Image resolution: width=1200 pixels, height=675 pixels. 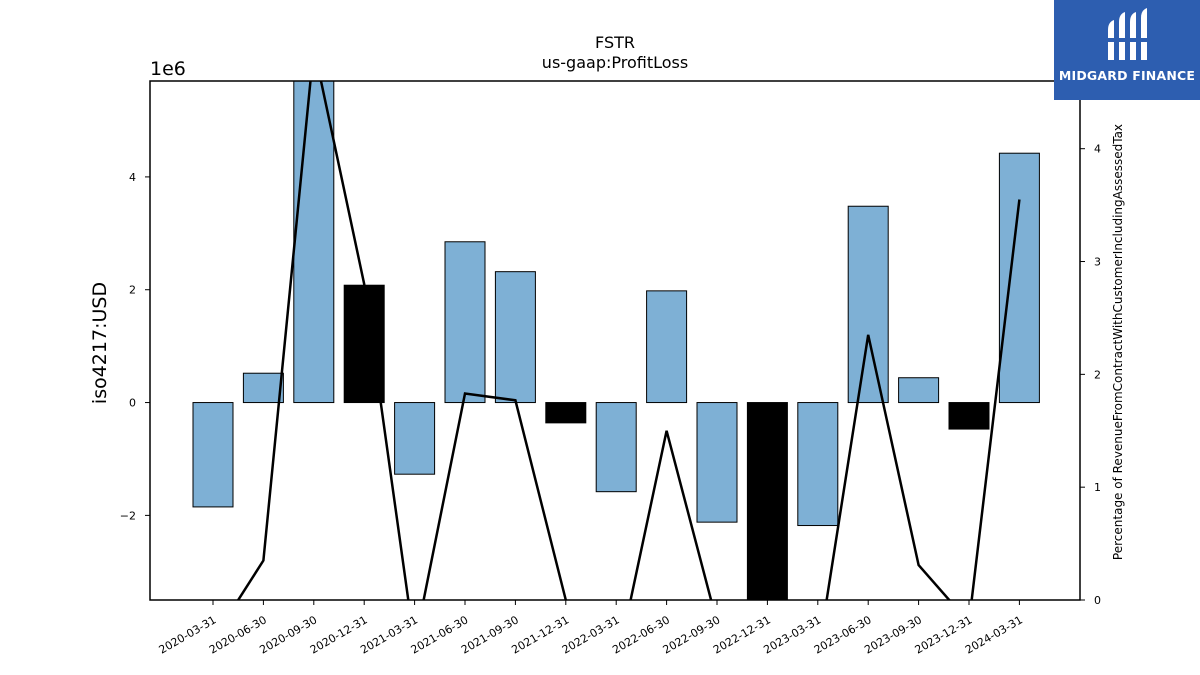 What do you see at coordinates (1127, 75) in the screenshot?
I see `brand-name: MIDGARD FINANCE` at bounding box center [1127, 75].